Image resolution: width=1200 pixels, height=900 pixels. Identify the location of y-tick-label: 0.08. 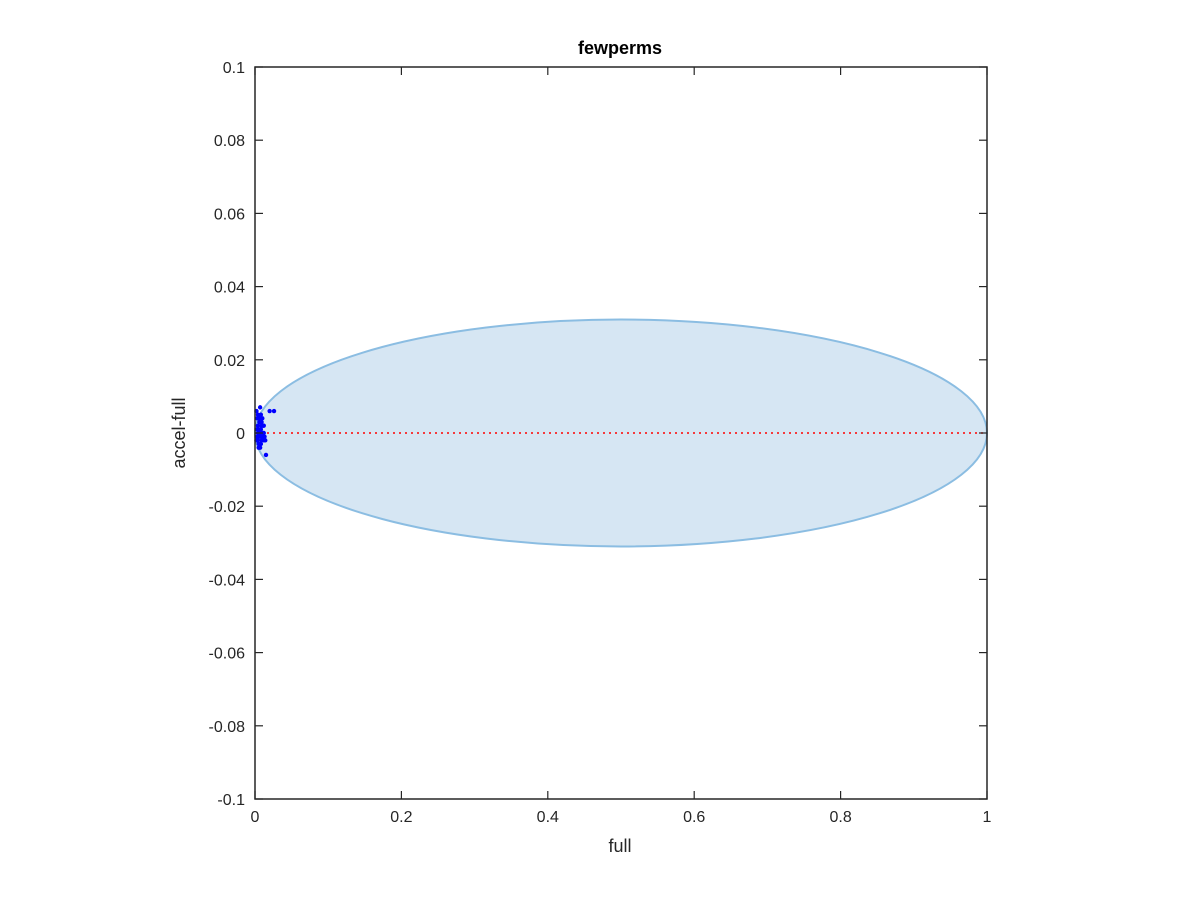
(229, 141).